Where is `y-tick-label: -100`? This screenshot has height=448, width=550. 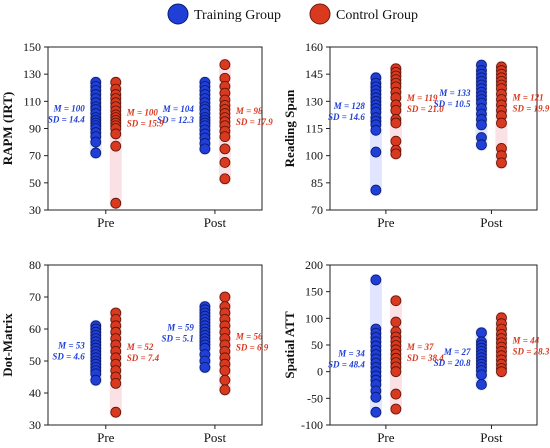
y-tick-label: -100 is located at coordinates (312, 425).